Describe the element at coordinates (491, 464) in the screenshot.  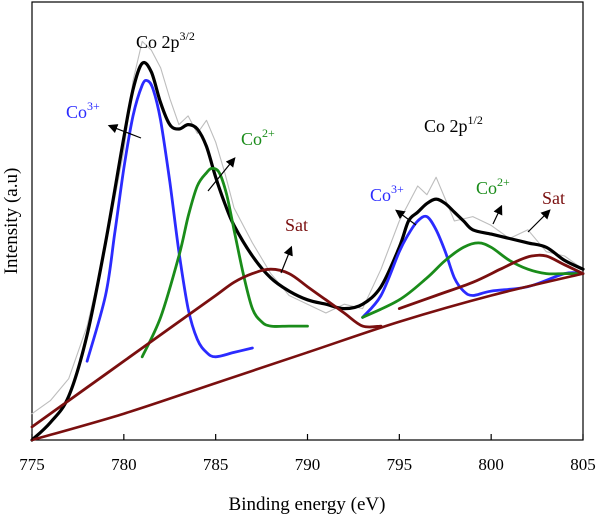
I see `x-tick-label: 800` at that location.